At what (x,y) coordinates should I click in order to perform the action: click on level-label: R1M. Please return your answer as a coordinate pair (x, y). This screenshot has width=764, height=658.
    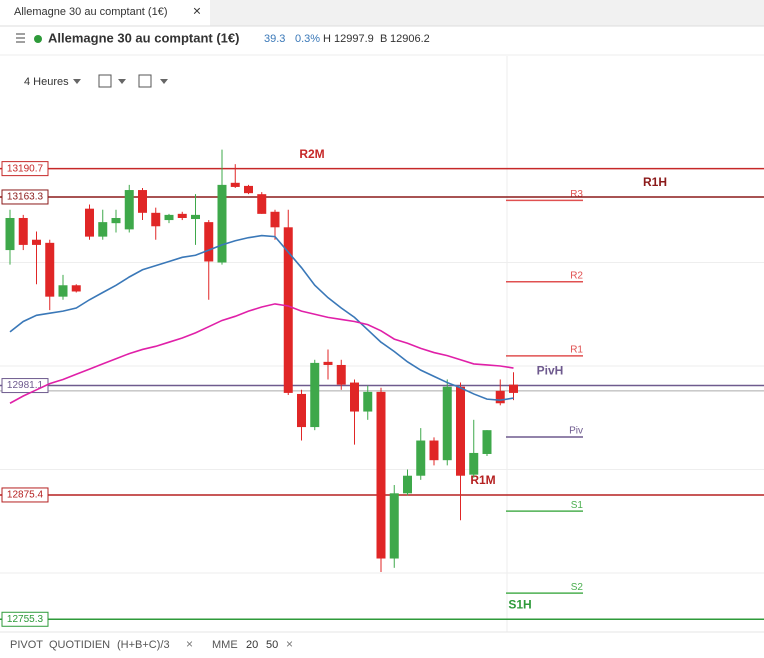
    Looking at the image, I should click on (482, 480).